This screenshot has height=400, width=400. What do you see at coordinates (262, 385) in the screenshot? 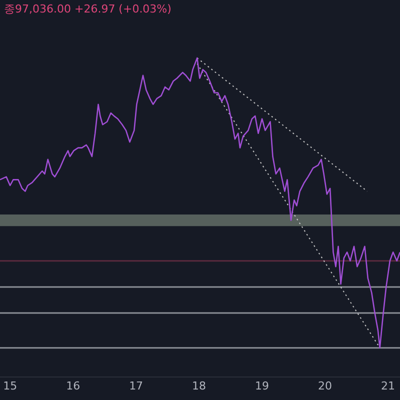
I see `x-tick-label: 19` at bounding box center [262, 385].